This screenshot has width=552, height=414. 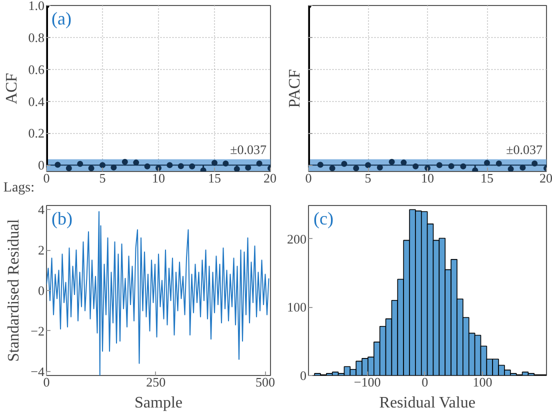 I want to click on x-axis-title: Sample, so click(x=158, y=403).